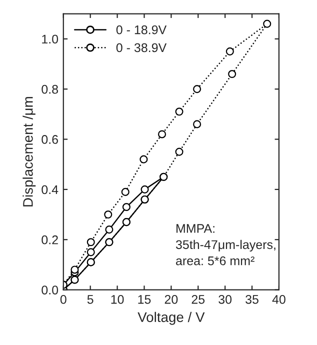 The image size is (317, 345). I want to click on x-tick-label: 15, so click(144, 299).